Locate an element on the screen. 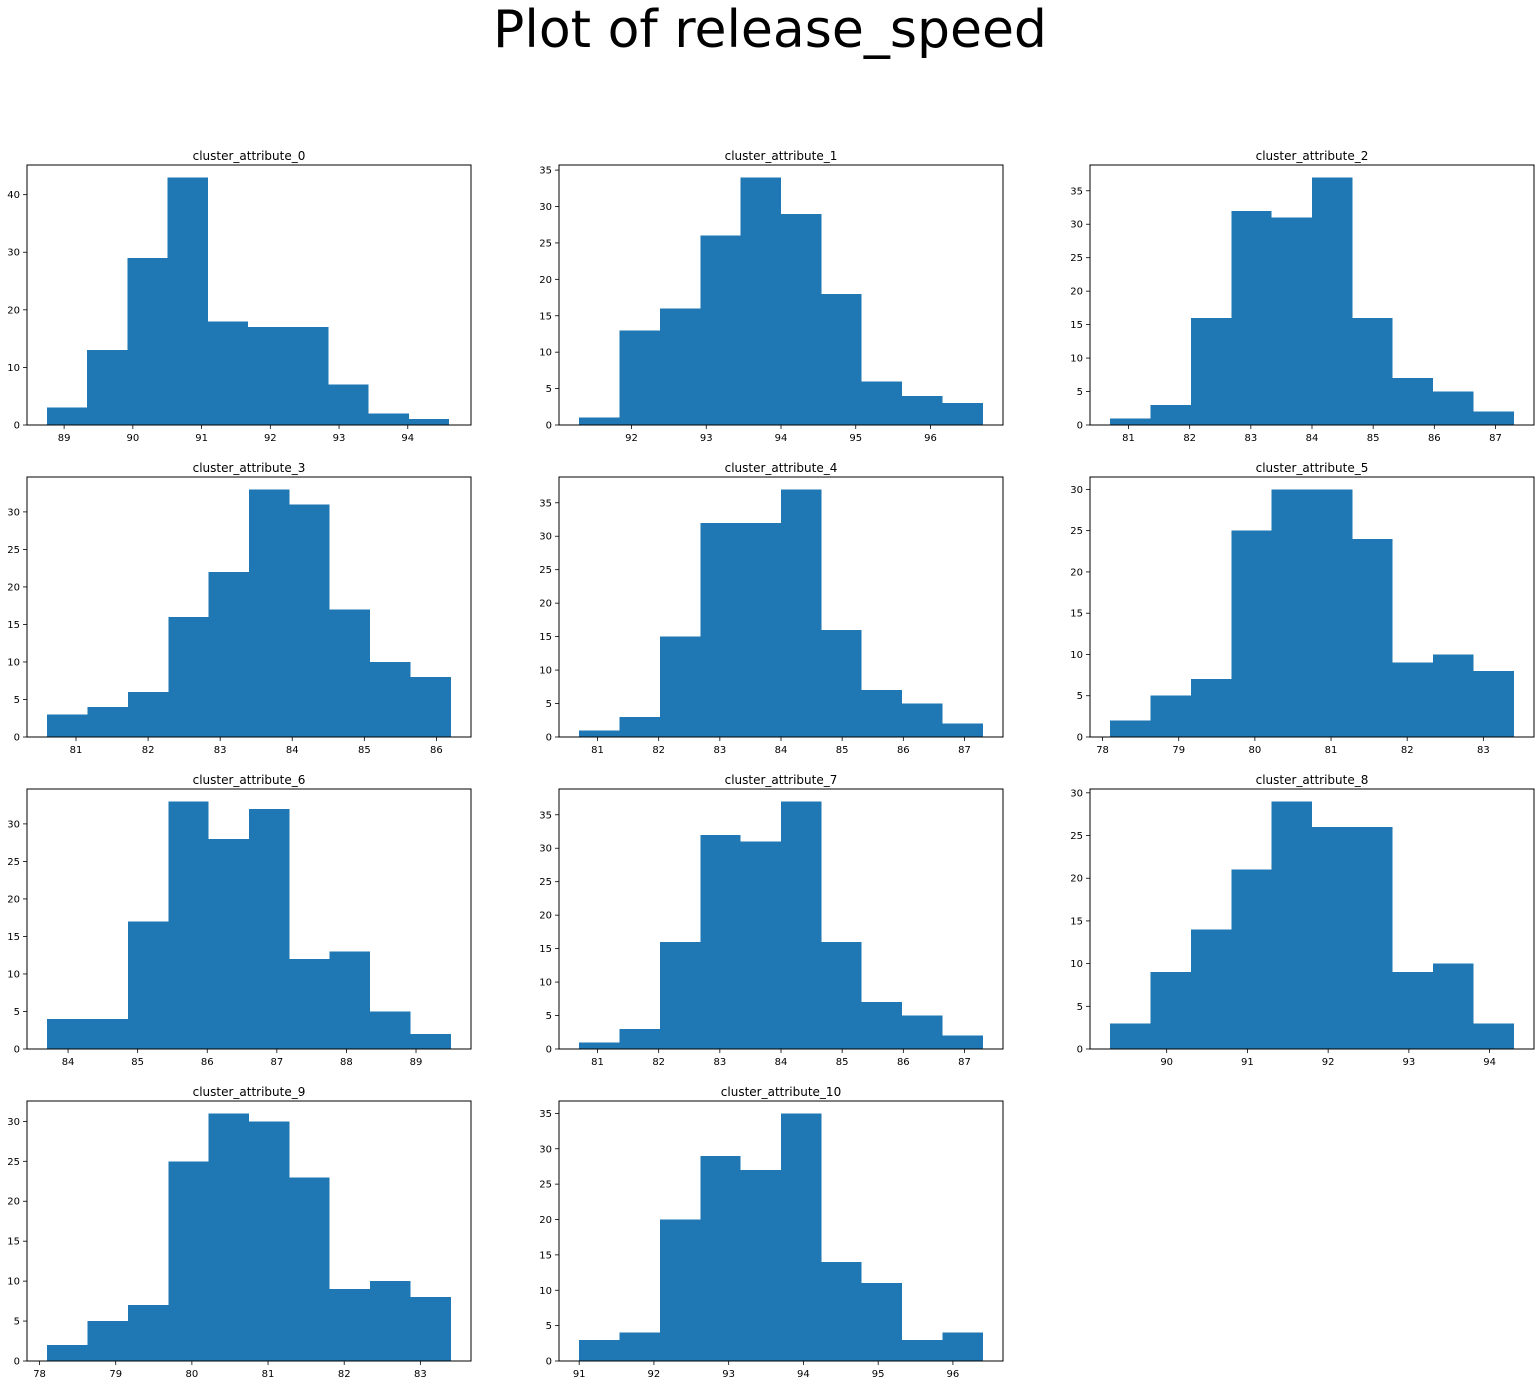  subplot-cluster_attribute_0: cluster_attribute_0 89 90 91 92 93 94 0 10 20 30 40 is located at coordinates (239, 296).